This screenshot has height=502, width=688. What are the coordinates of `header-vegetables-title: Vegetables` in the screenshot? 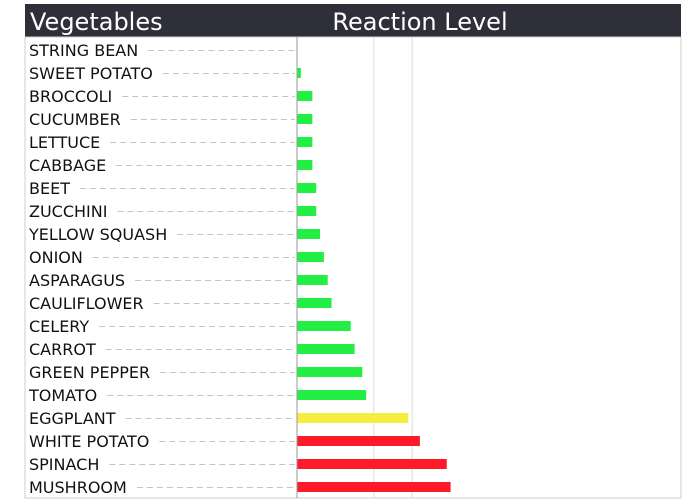 It's located at (96, 22).